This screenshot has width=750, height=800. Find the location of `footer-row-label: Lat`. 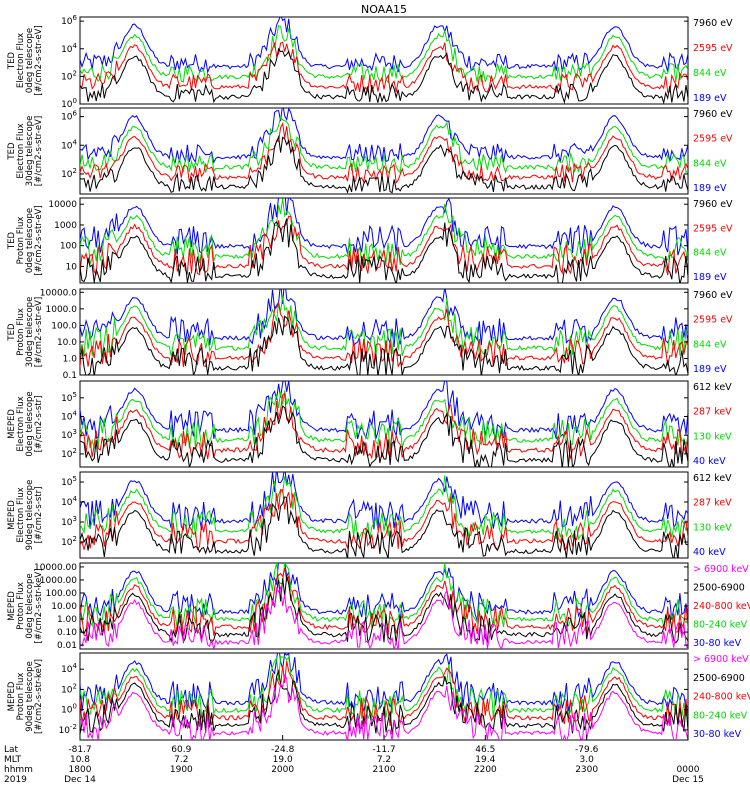

footer-row-label: Lat is located at coordinates (11, 750).